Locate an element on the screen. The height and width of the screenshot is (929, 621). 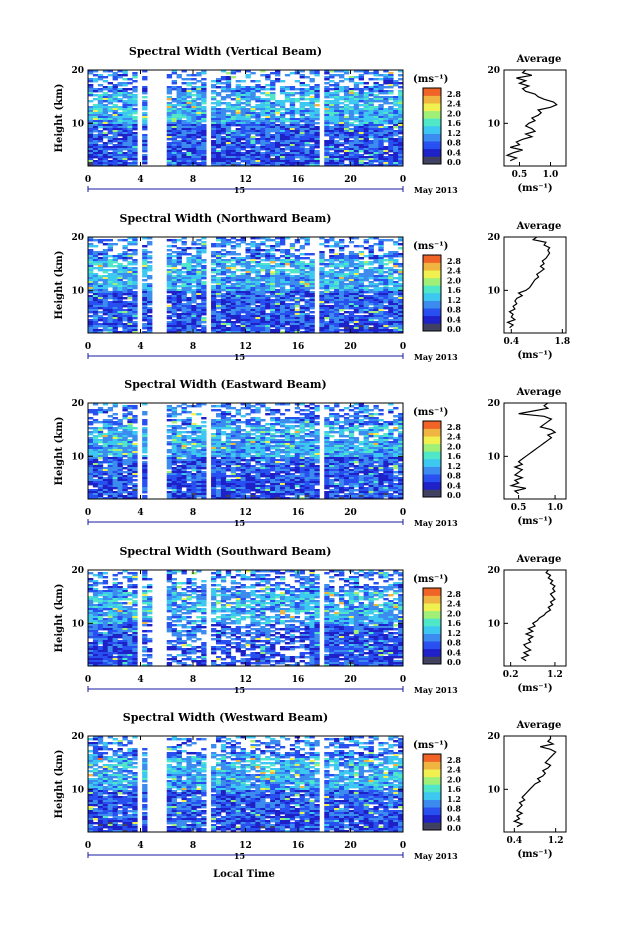
panel-title: Spectral Width (Northward Beam) is located at coordinates (226, 218).